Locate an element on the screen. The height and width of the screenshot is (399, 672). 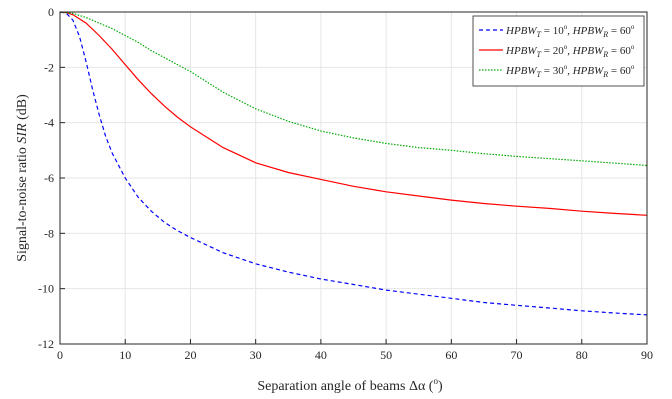
legend-entry-1: HPBWT = 10o, HPBWR = 60o is located at coordinates (570, 31).